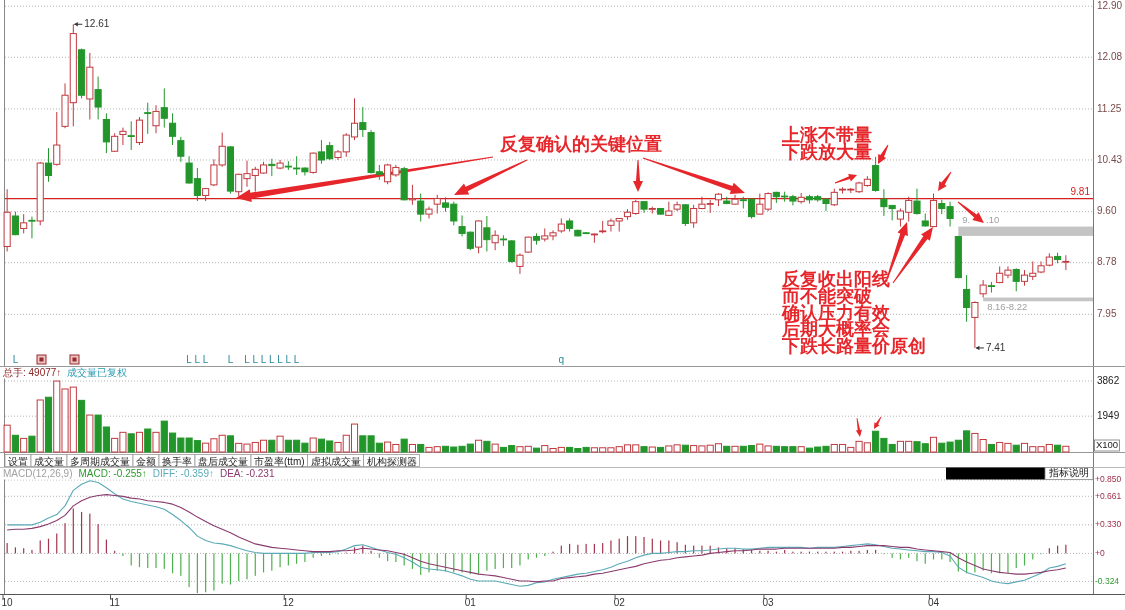 The height and width of the screenshot is (610, 1125). Describe the element at coordinates (1080, 191) in the screenshot. I see `ref-line-label: 9.81` at that location.